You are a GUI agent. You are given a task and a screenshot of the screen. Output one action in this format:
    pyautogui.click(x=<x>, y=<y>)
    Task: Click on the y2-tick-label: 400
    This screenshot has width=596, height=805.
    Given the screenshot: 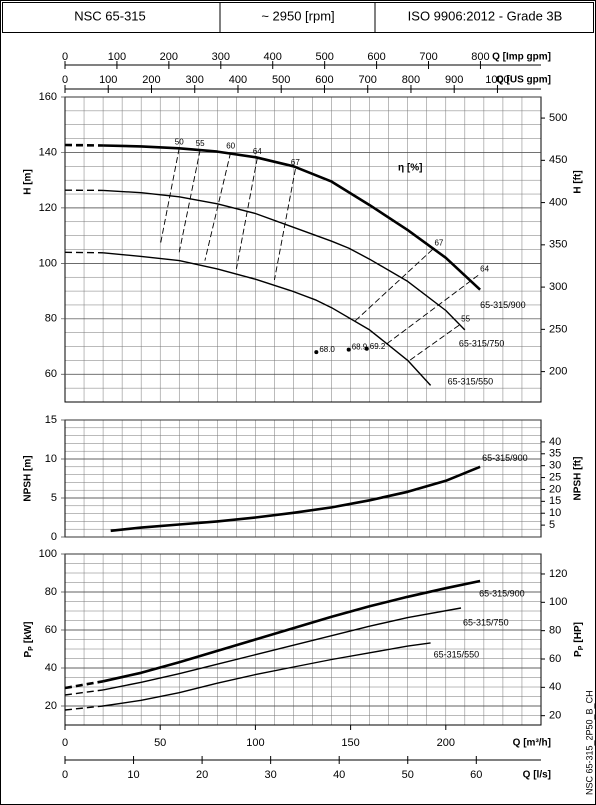 What is the action you would take?
    pyautogui.click(x=558, y=202)
    